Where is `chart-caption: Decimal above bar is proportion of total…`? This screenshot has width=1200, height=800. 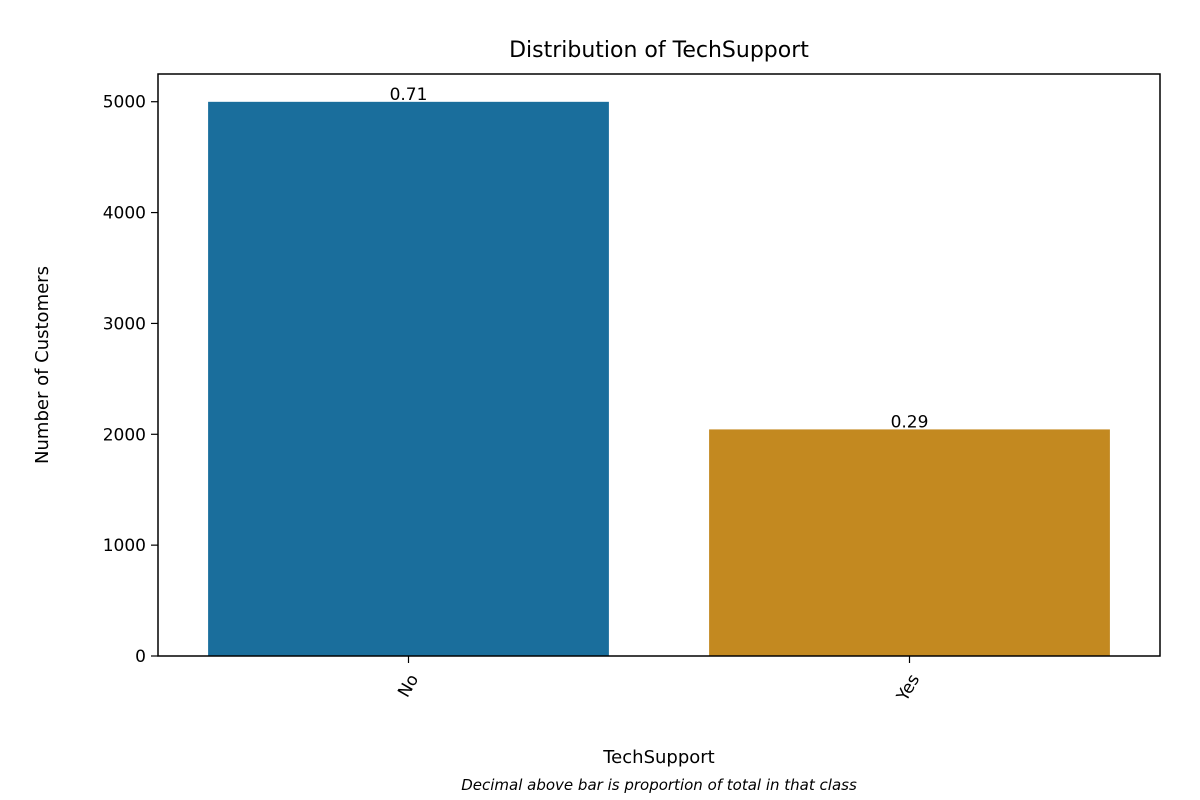 chart-caption: Decimal above bar is proportion of total… is located at coordinates (659, 785).